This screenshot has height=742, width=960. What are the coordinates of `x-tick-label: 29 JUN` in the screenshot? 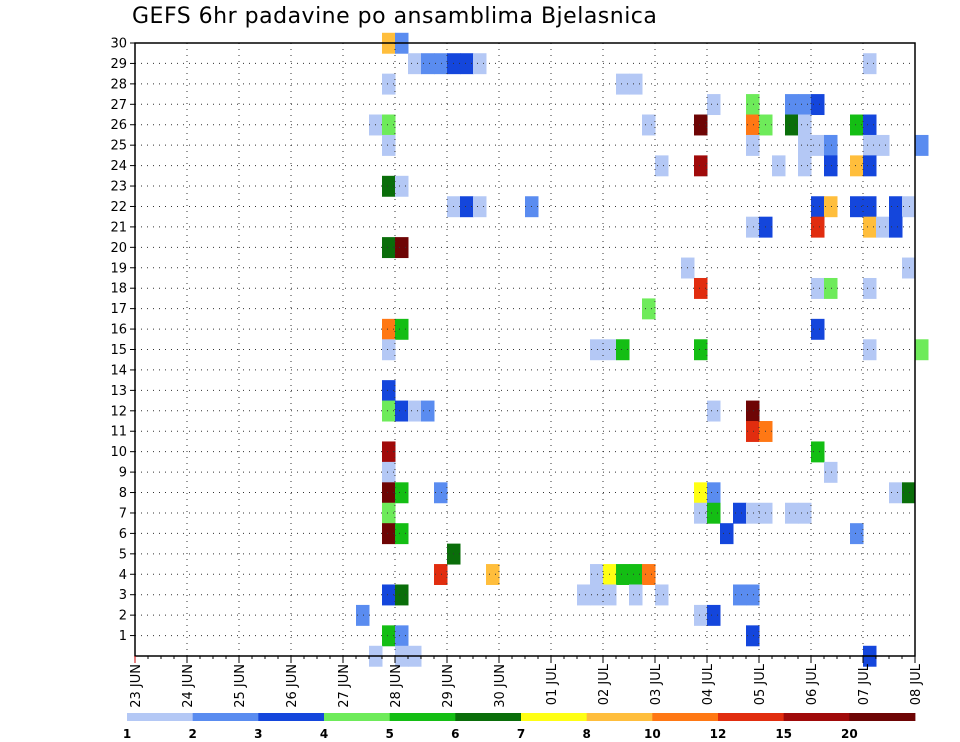 It's located at (448, 686).